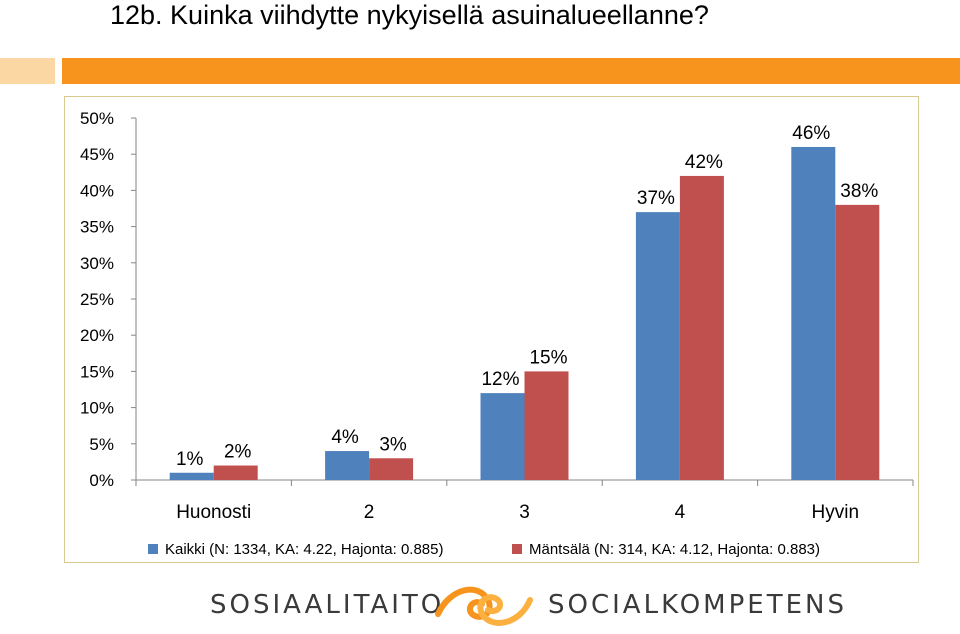 This screenshot has height=634, width=960. Describe the element at coordinates (656, 198) in the screenshot. I see `data-label: 37%` at that location.